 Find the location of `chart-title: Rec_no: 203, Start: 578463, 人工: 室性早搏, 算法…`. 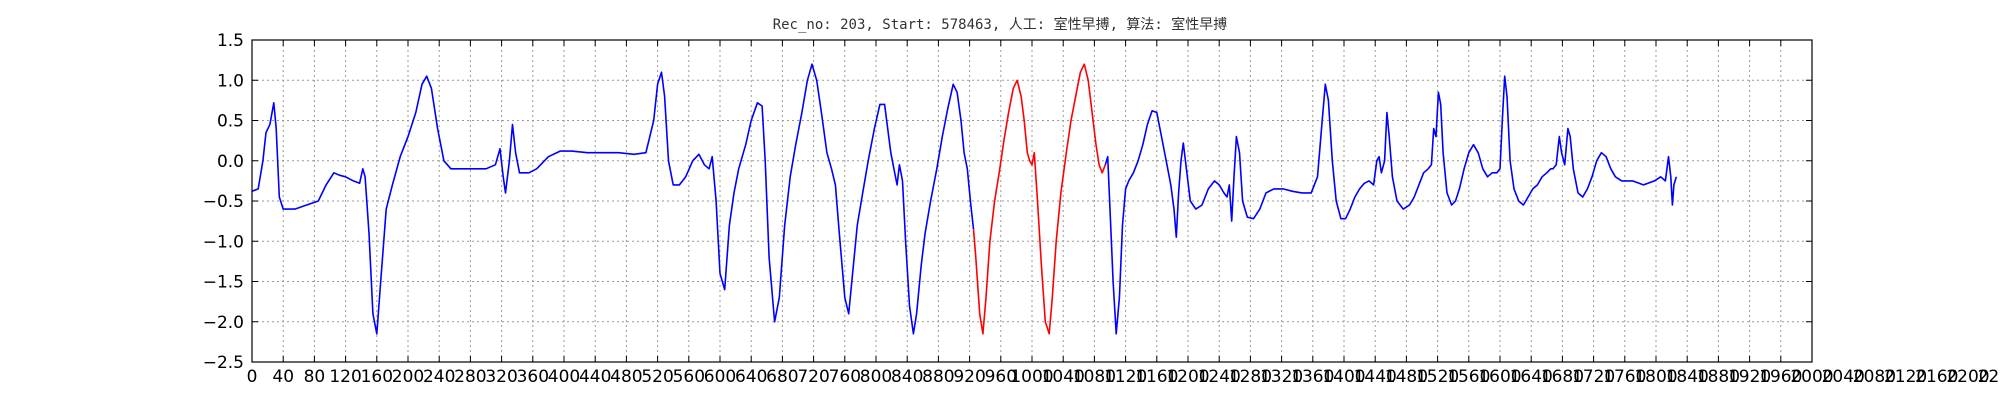

chart-title: Rec_no: 203, Start: 578463, 人工: 室性早搏, 算法… is located at coordinates (1000, 24).